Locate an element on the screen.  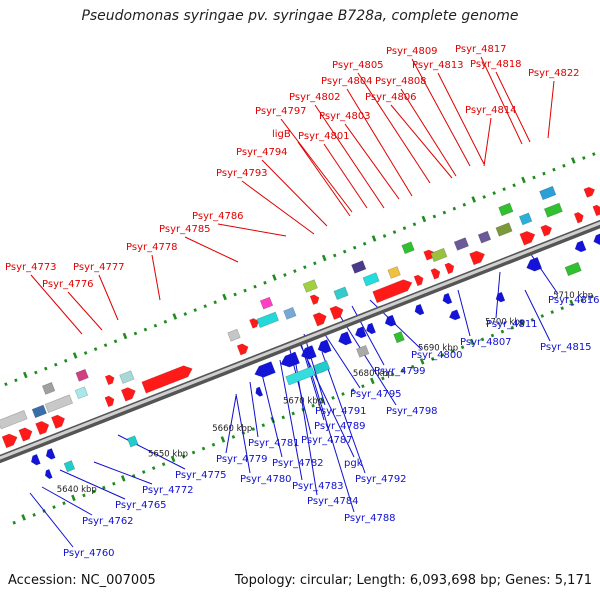
forward-gene-label: Psyr_4786 is located at coordinates (218, 216).